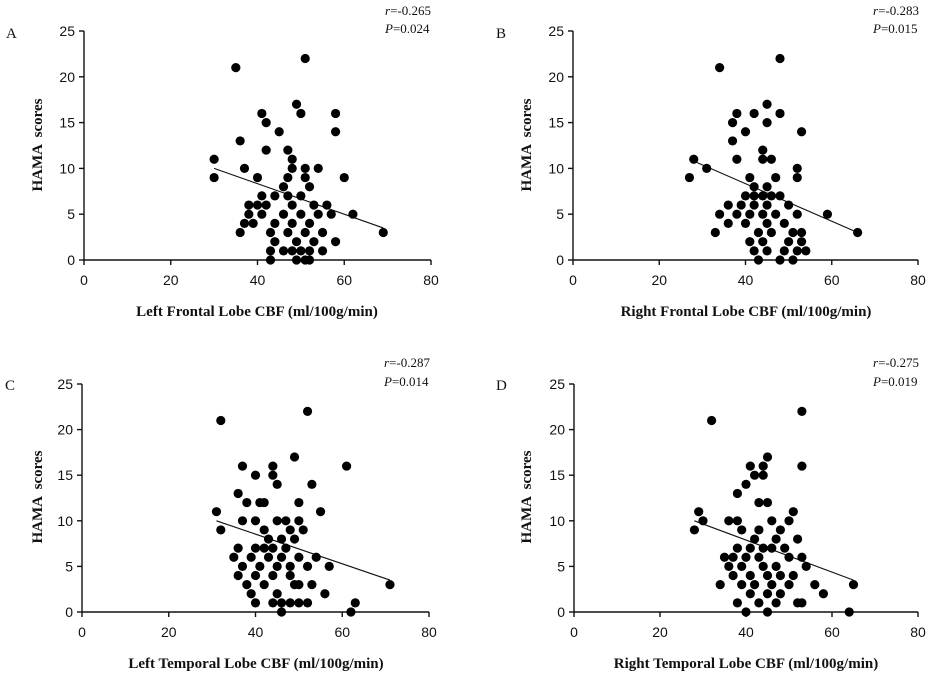 This screenshot has width=936, height=679. What do you see at coordinates (256, 632) in the screenshot?
I see `x-tick-label: 40` at bounding box center [256, 632].